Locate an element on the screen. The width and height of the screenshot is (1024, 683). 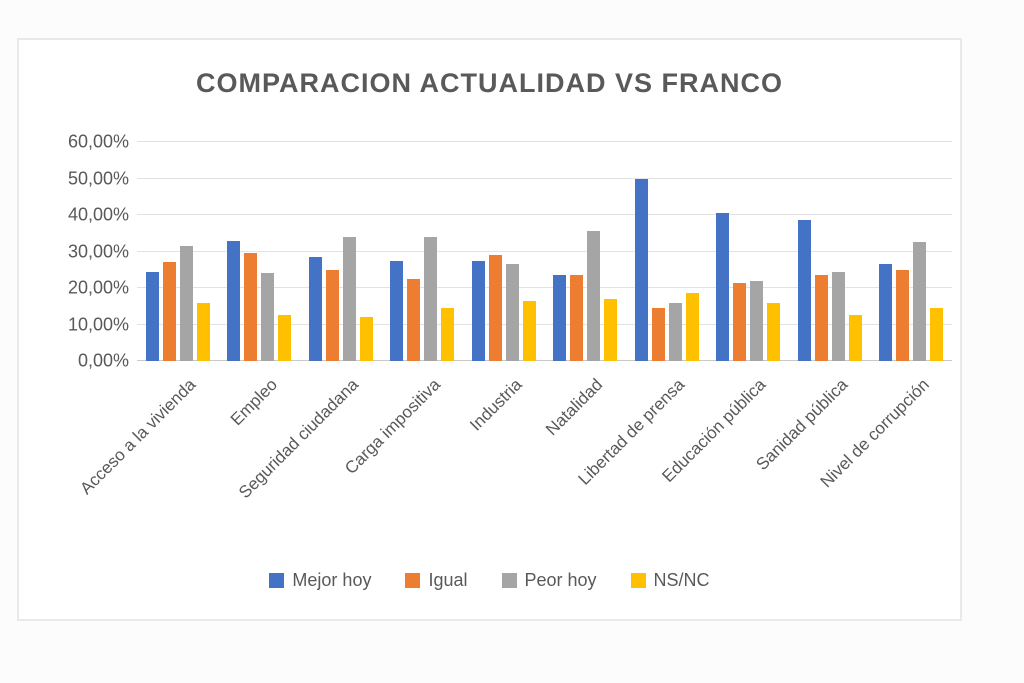
x-axis-label: Nivel de corrupción is located at coordinates (874, 433).